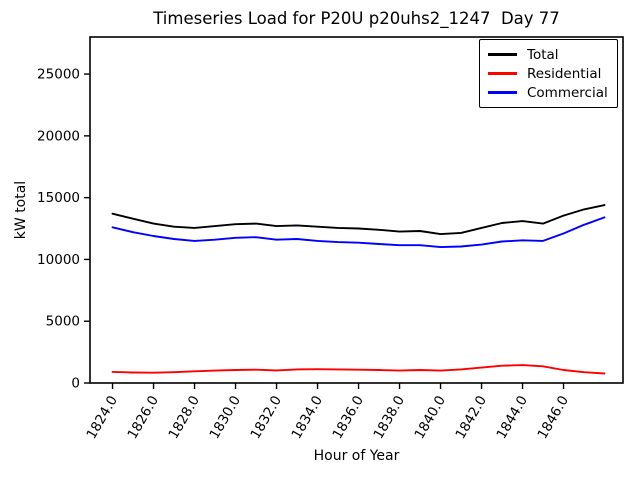  I want to click on y-axis-label: kW total, so click(21, 210).